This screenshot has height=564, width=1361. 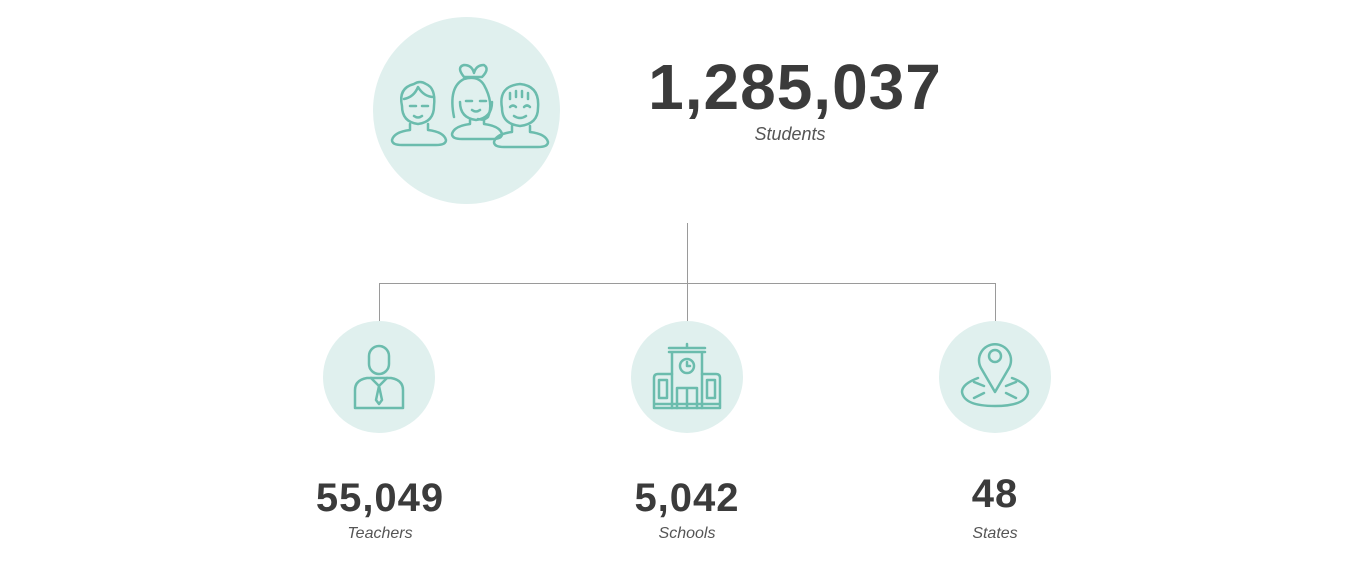 What do you see at coordinates (687, 533) in the screenshot?
I see `schools-label: Schools` at bounding box center [687, 533].